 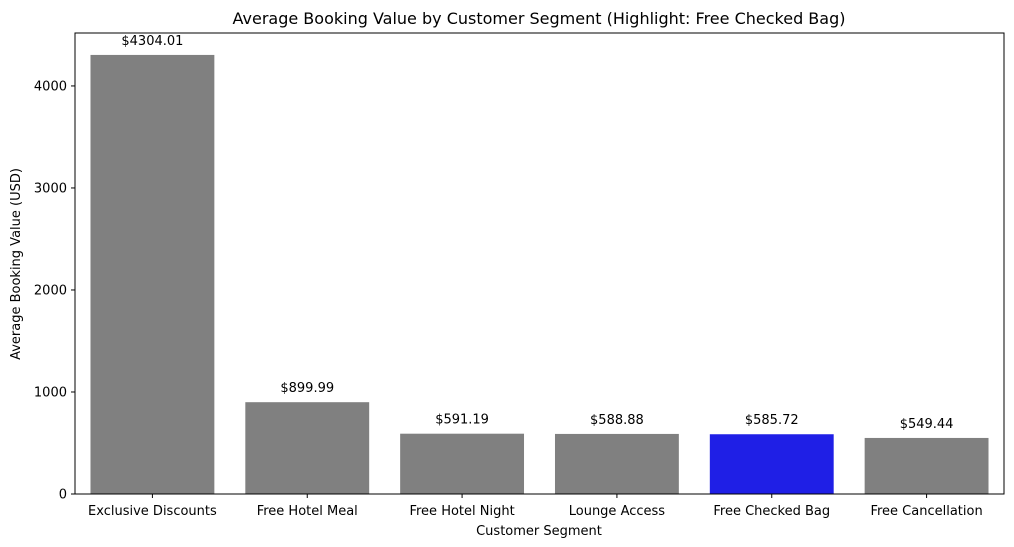 What do you see at coordinates (63, 495) in the screenshot?
I see `y-tick-label: 0` at bounding box center [63, 495].